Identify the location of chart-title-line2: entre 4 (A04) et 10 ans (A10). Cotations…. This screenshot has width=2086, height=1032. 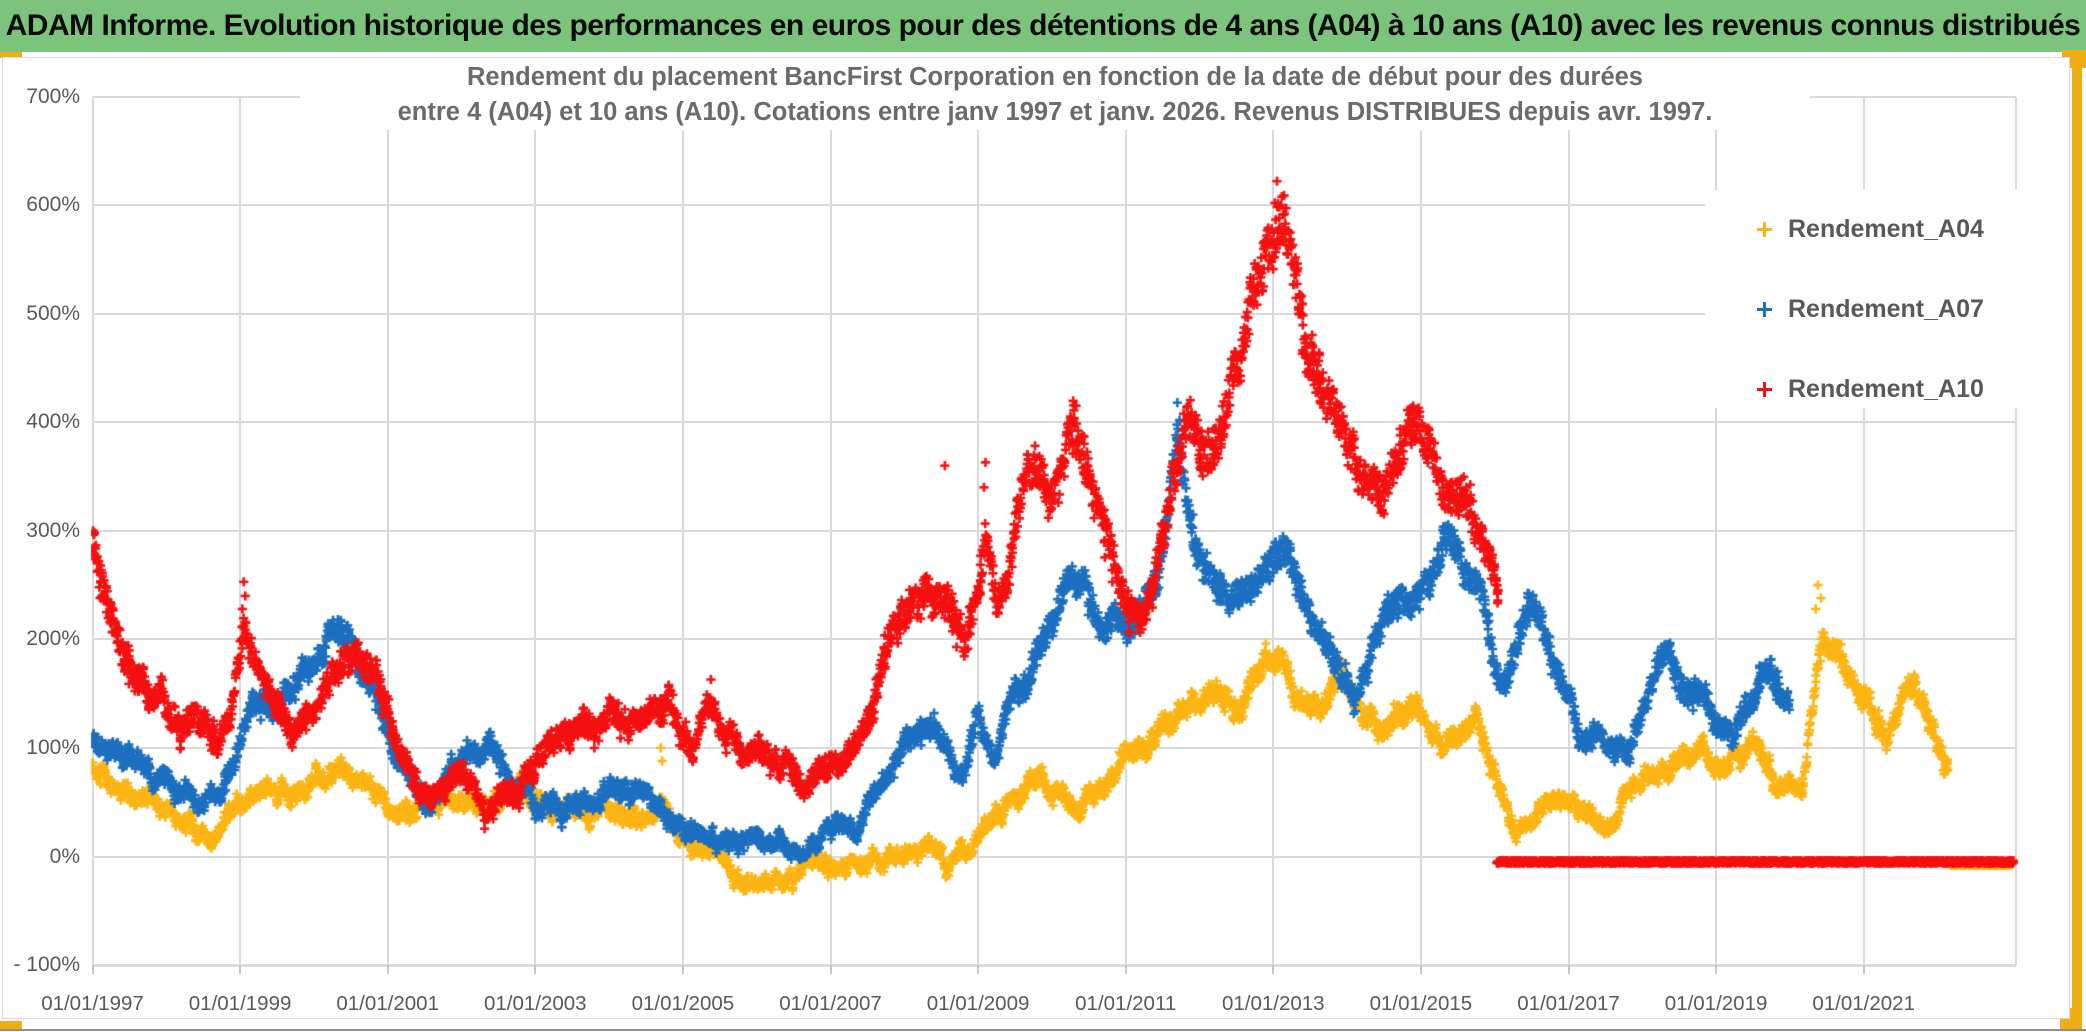
(1055, 112).